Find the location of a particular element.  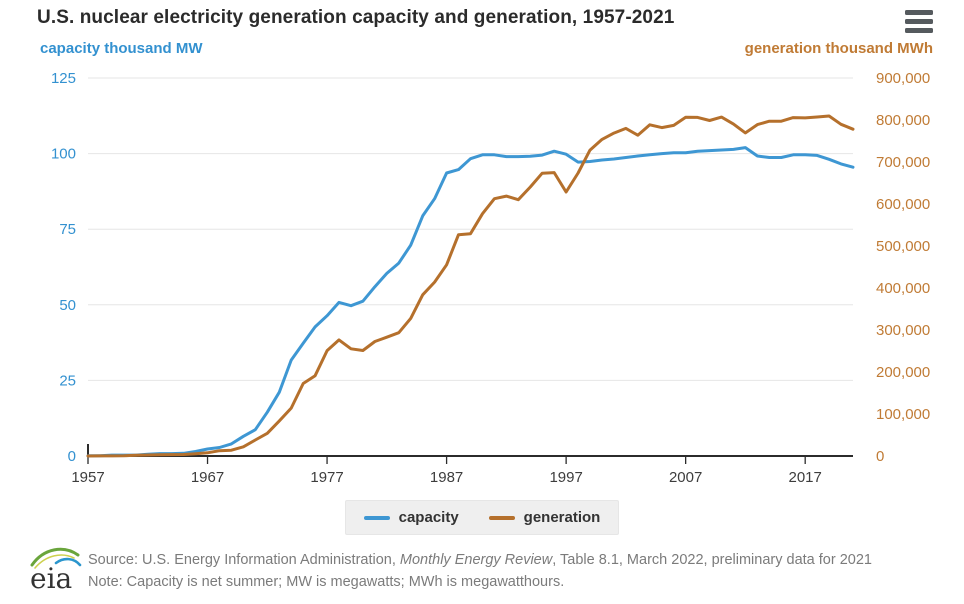

legend-item-capacity: capacity is located at coordinates (411, 517).